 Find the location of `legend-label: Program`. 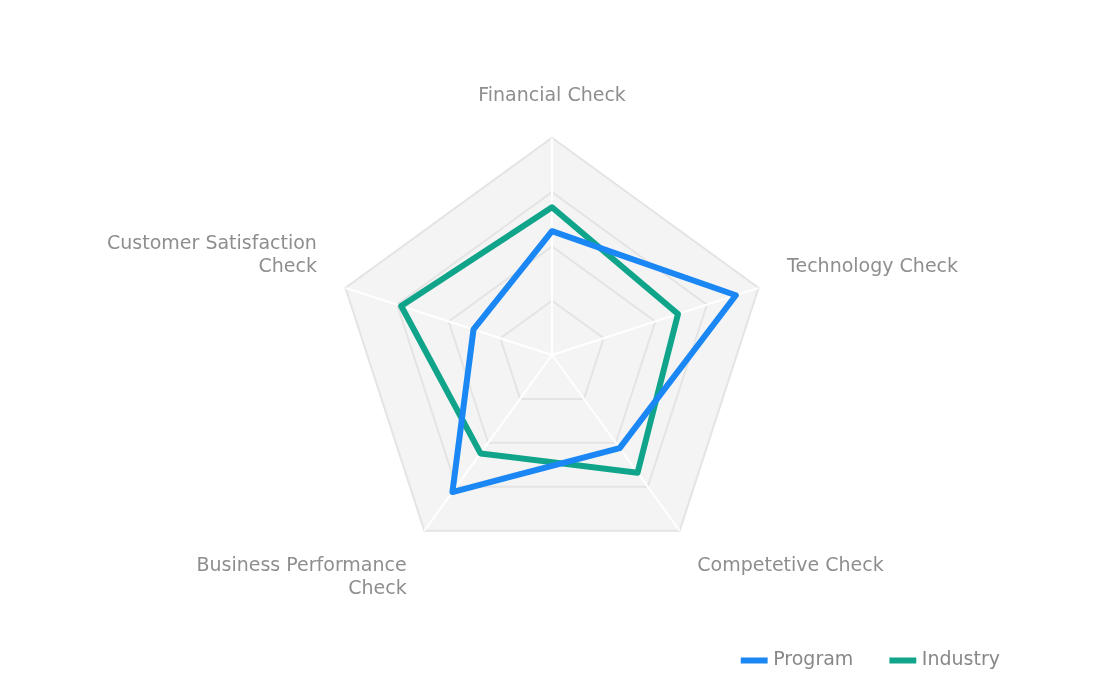

legend-label: Program is located at coordinates (813, 658).